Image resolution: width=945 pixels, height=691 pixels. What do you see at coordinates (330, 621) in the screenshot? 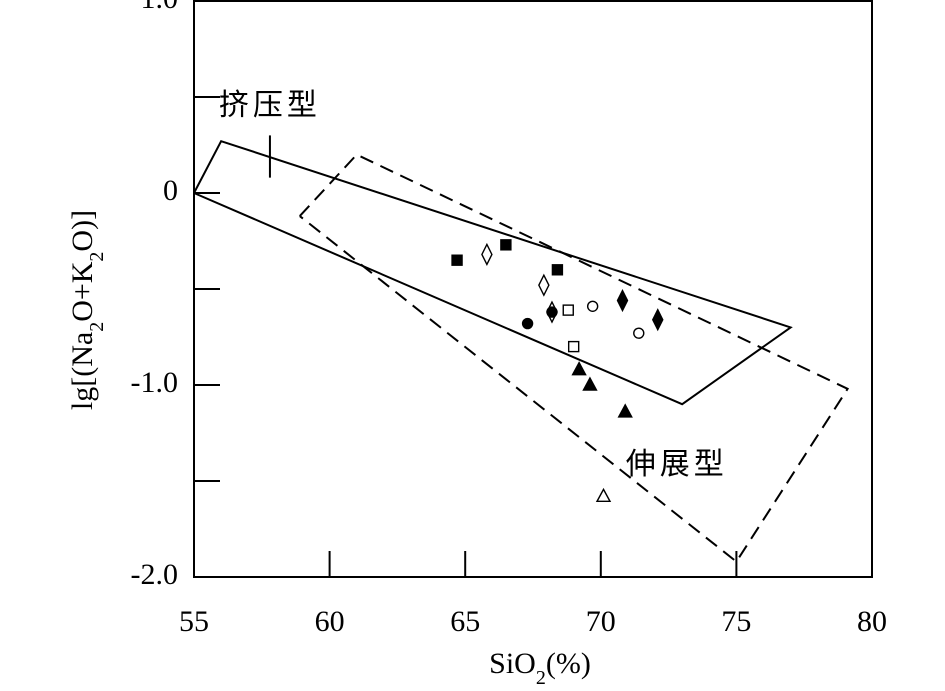
I see `x-tick-label: 60` at bounding box center [330, 621].